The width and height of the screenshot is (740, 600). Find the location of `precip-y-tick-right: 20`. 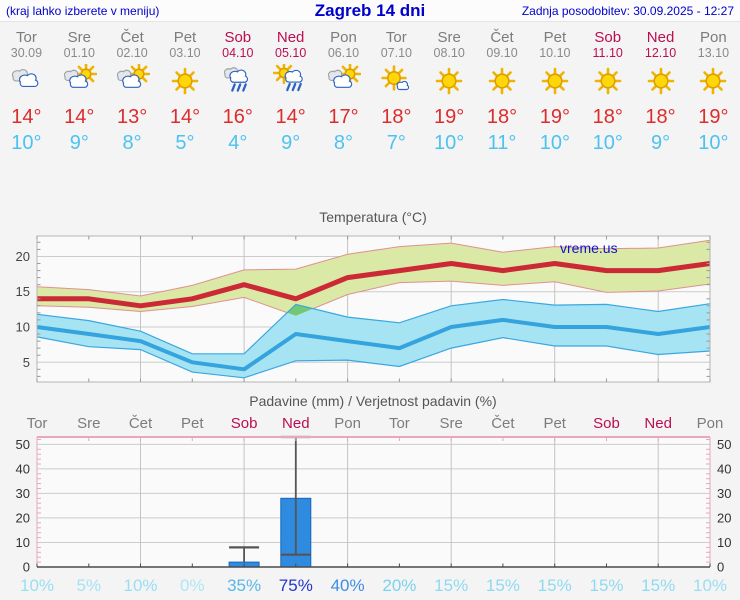

precip-y-tick-right: 20 is located at coordinates (724, 517).